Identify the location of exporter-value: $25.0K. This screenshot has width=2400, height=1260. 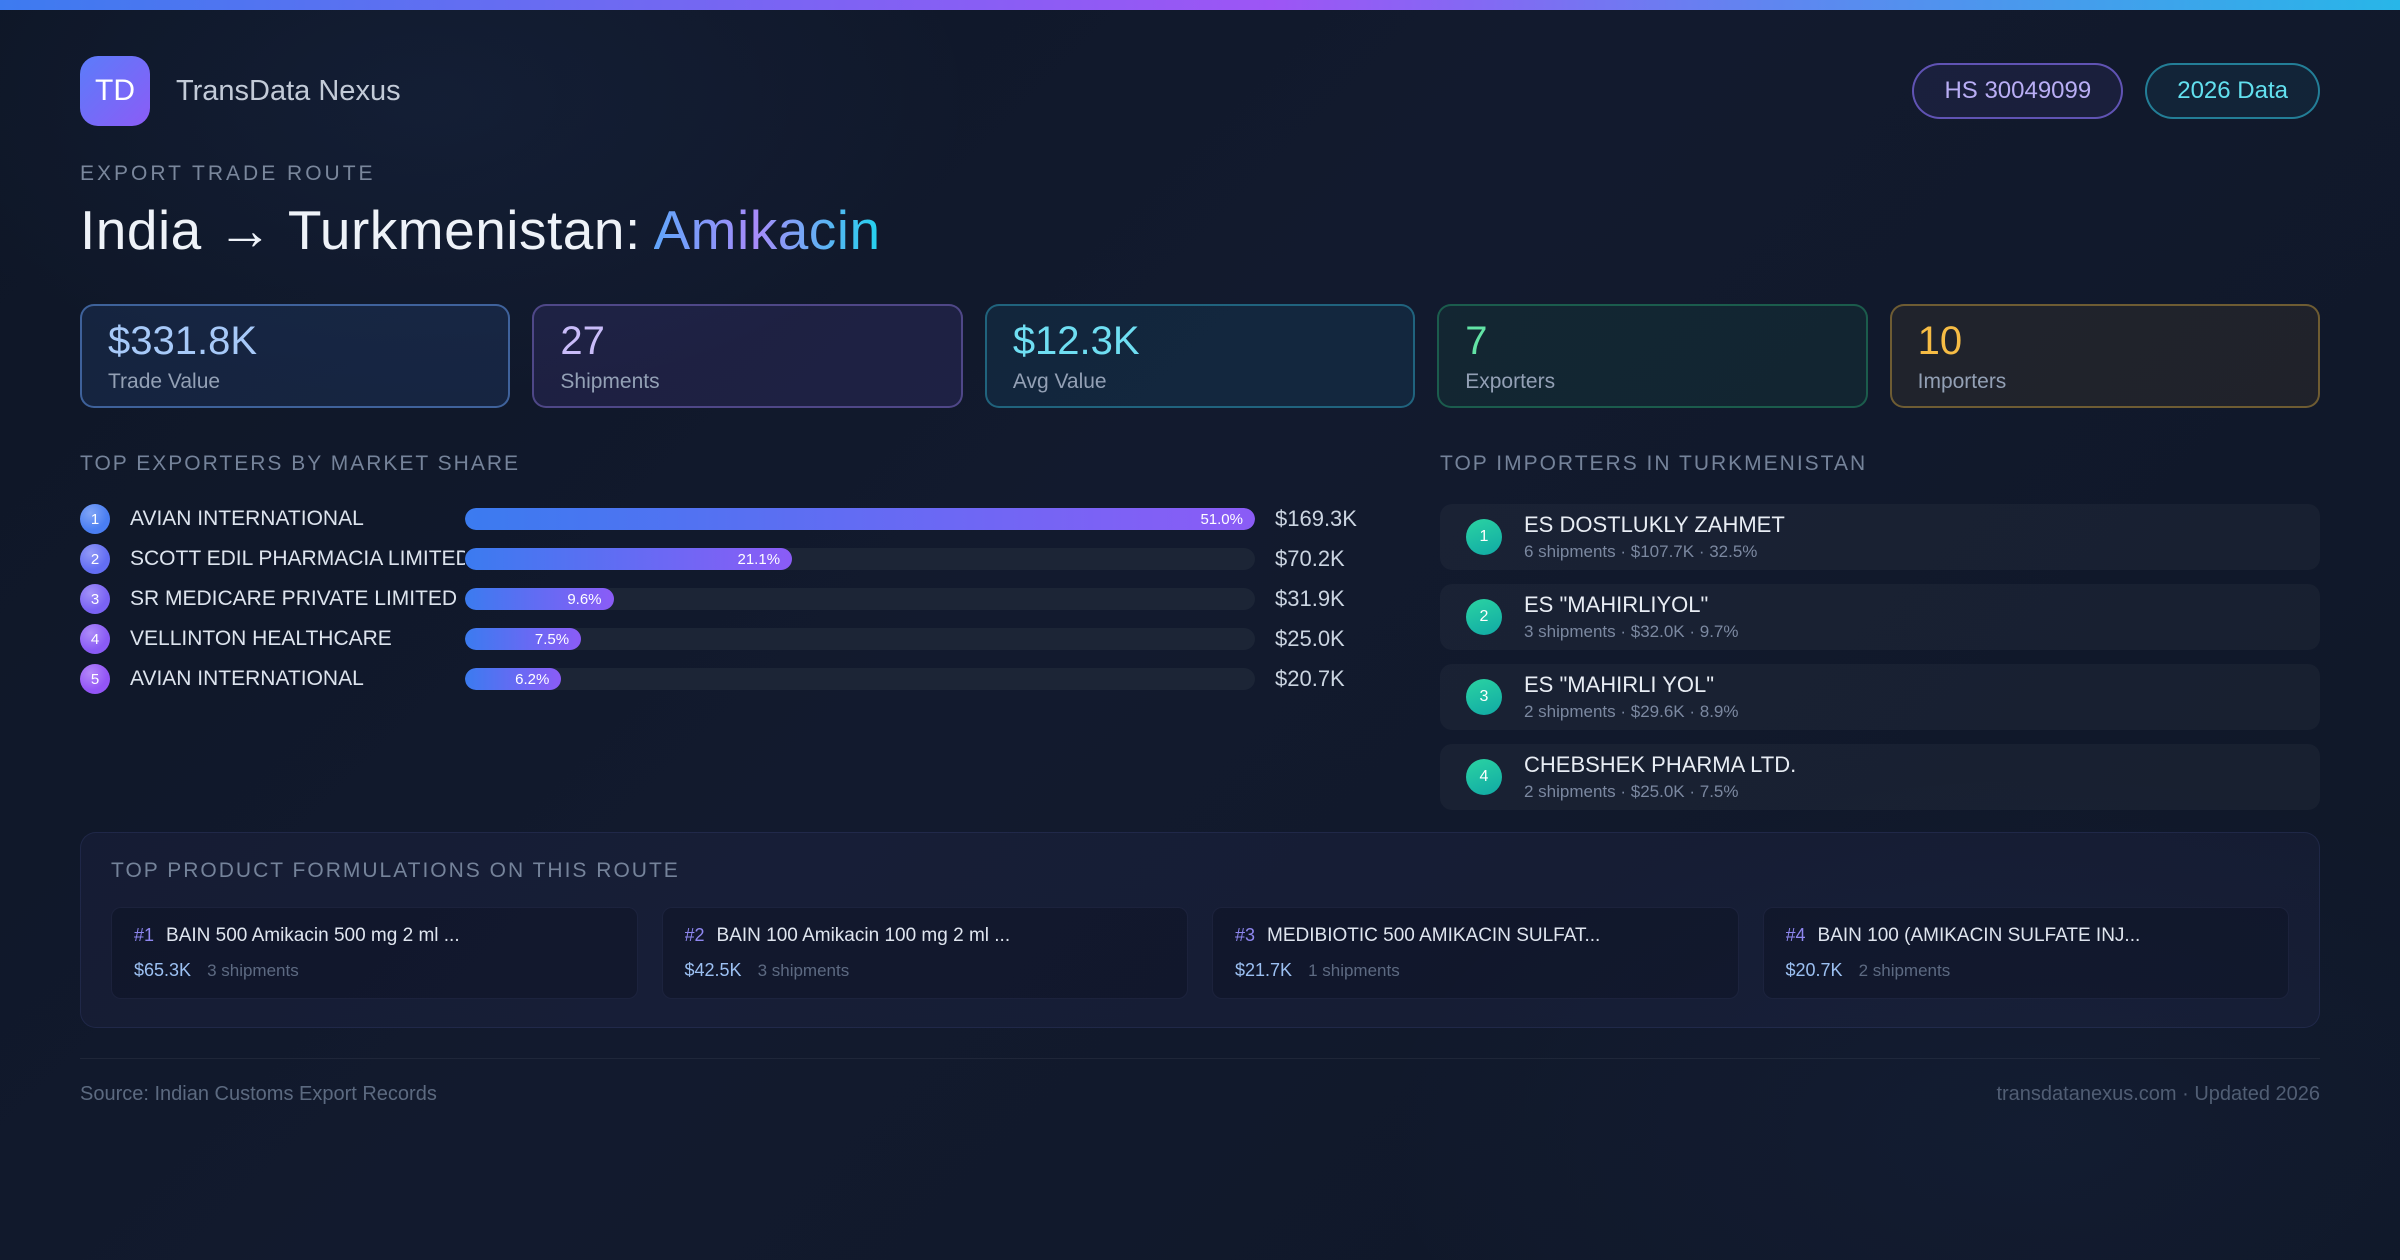
(1310, 638).